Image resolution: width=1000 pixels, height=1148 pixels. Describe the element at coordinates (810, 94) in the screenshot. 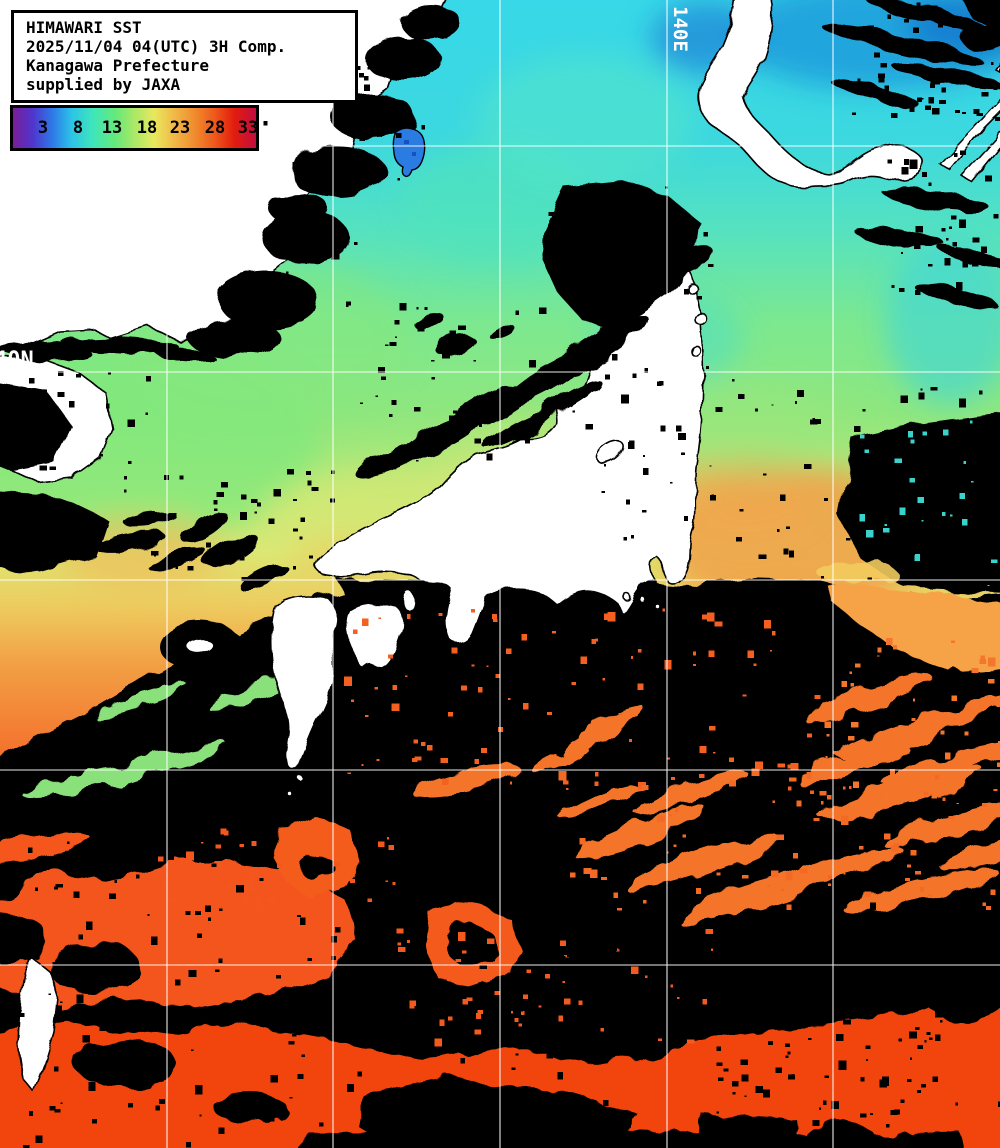

I see `land-hokkaido` at that location.